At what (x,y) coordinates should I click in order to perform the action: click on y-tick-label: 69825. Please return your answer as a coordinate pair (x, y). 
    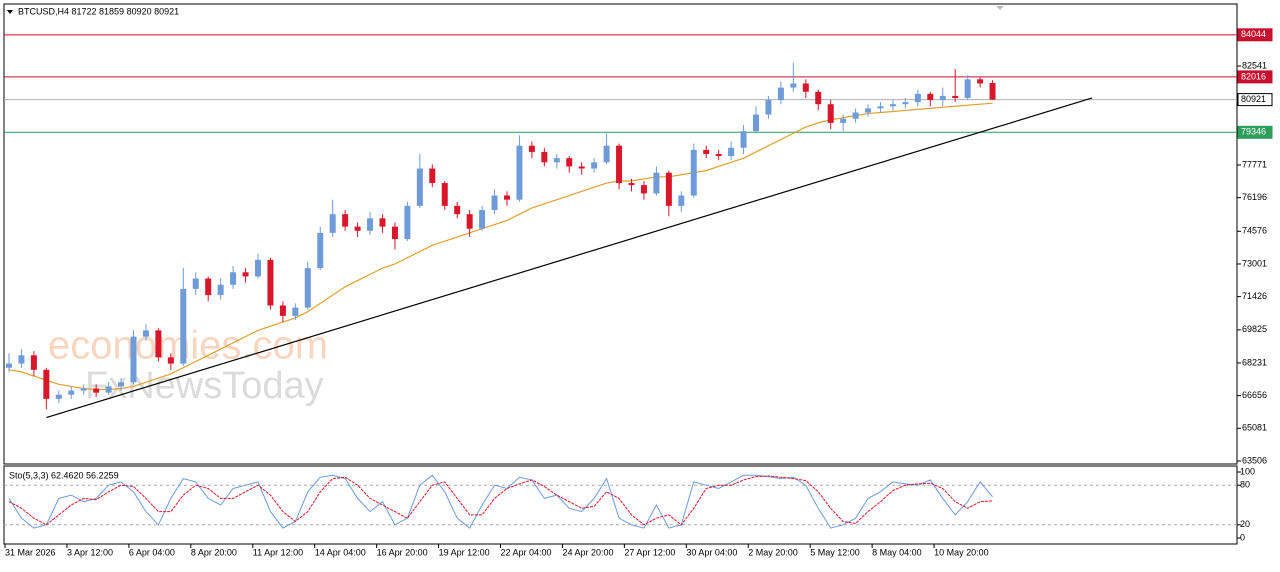
    Looking at the image, I should click on (1254, 329).